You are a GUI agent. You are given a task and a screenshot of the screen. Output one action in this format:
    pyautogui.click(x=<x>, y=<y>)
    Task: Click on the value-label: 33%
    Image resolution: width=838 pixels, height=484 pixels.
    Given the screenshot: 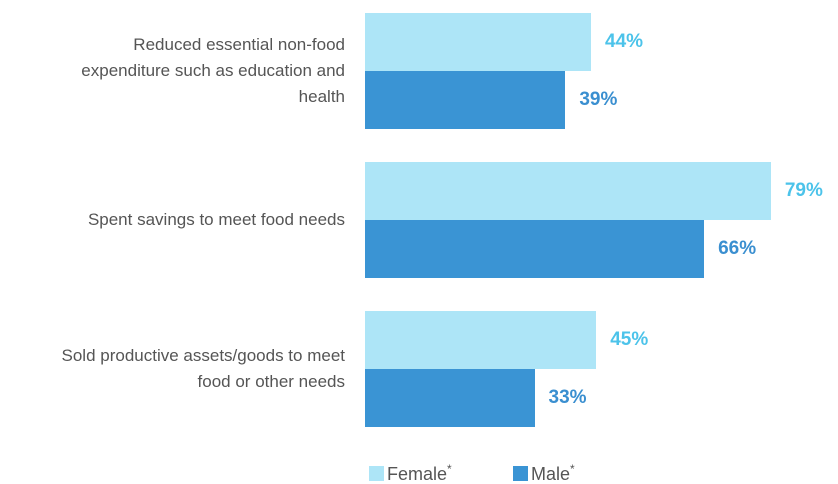 What is the action you would take?
    pyautogui.click(x=567, y=397)
    